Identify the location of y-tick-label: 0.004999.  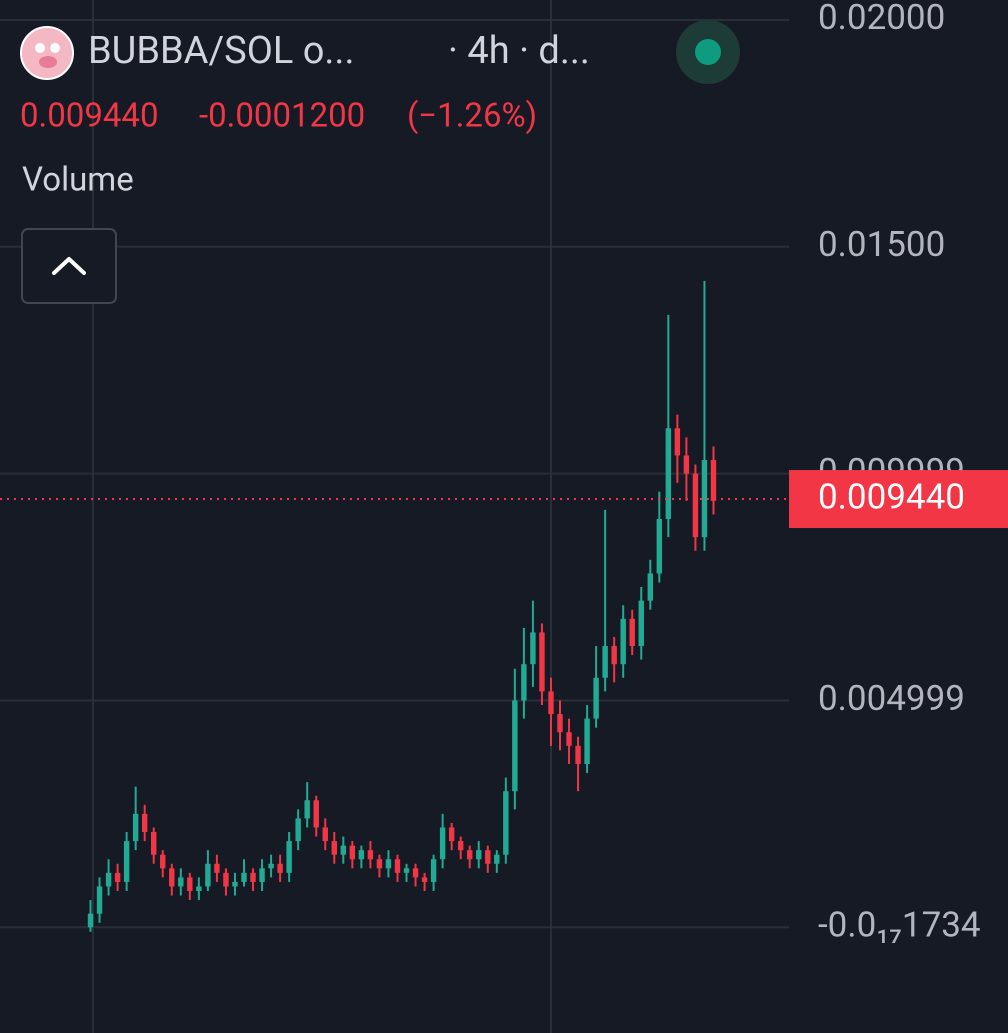
(891, 698).